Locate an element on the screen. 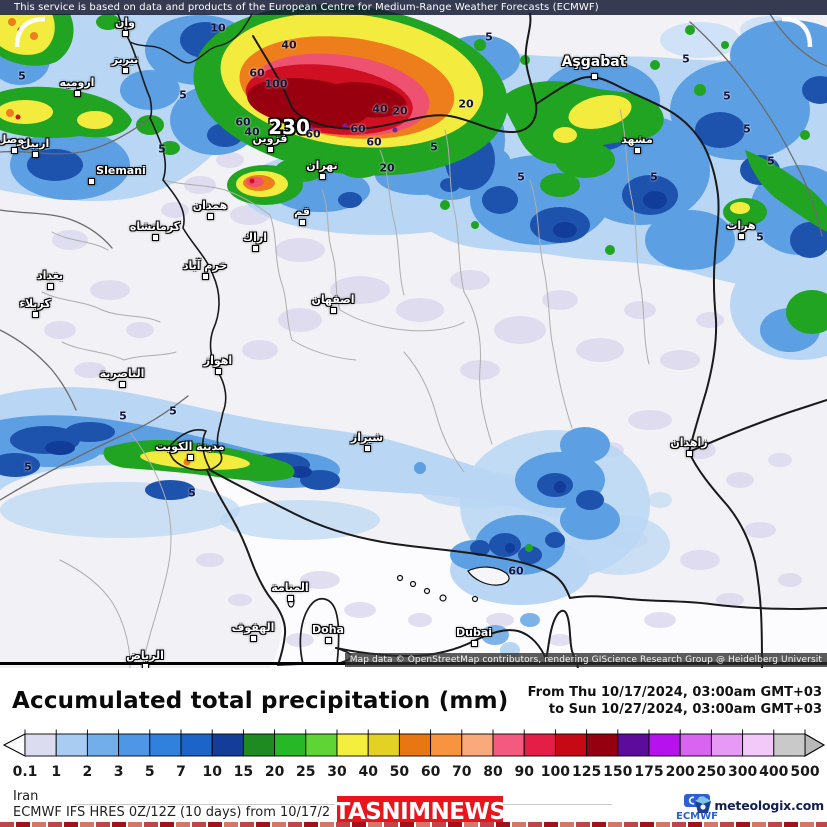 The image size is (827, 827). city-label-mosul: موصل is located at coordinates (16, 139).